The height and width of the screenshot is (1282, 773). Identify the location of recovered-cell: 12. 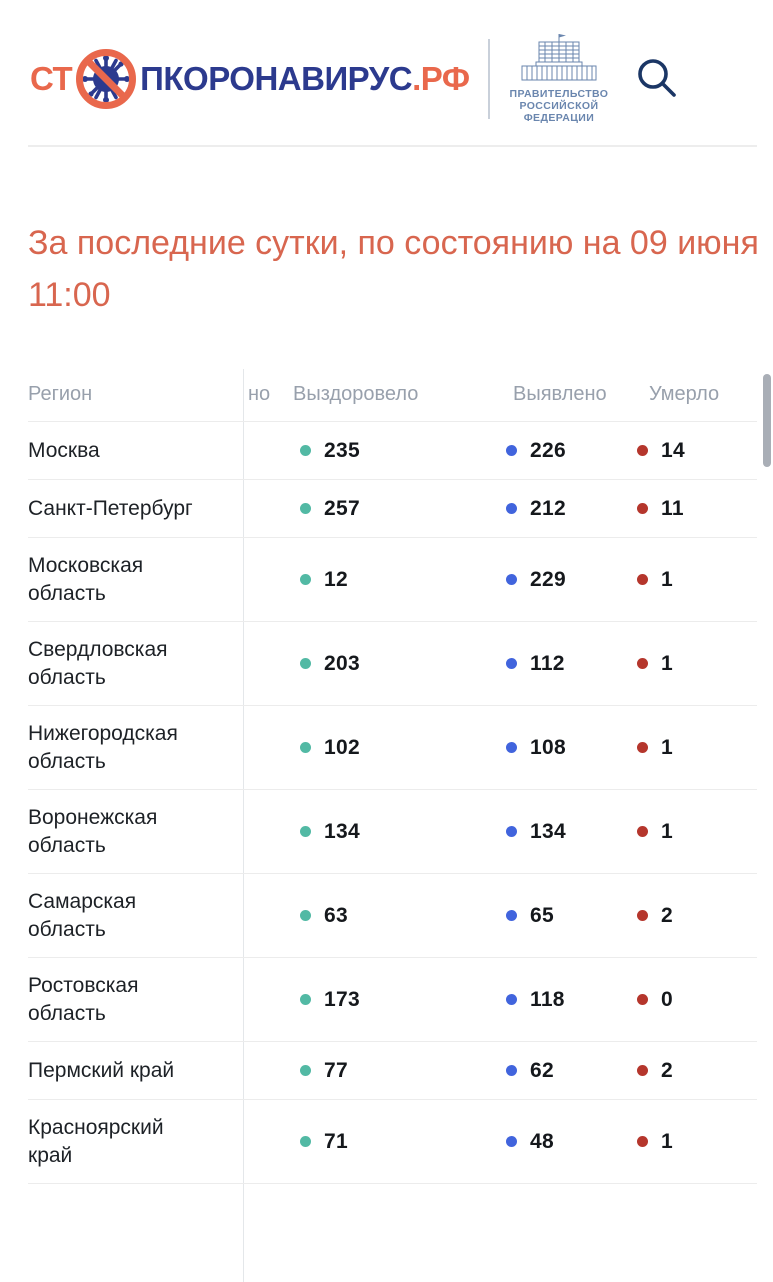
(324, 580).